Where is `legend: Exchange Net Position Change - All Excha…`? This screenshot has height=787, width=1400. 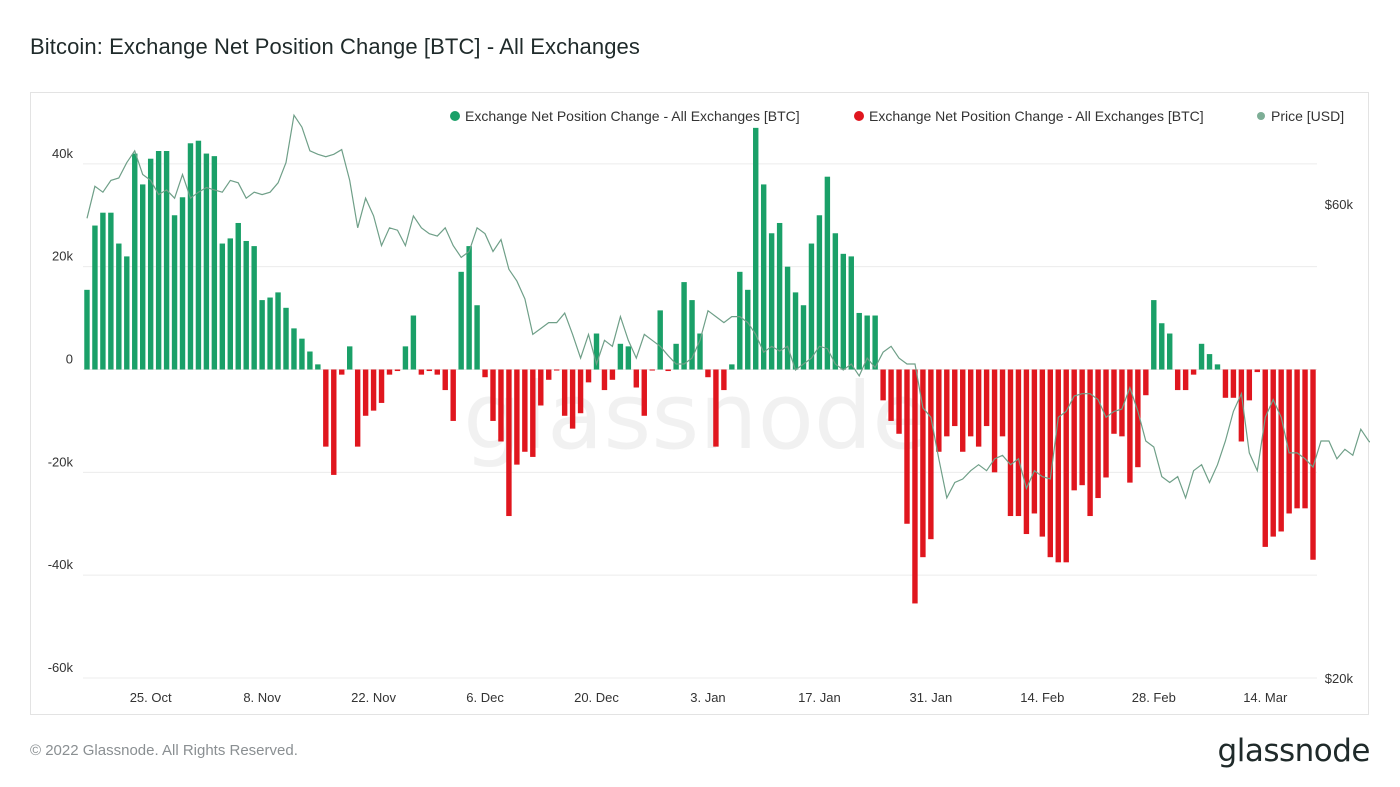
legend: Exchange Net Position Change - All Excha… is located at coordinates (897, 116).